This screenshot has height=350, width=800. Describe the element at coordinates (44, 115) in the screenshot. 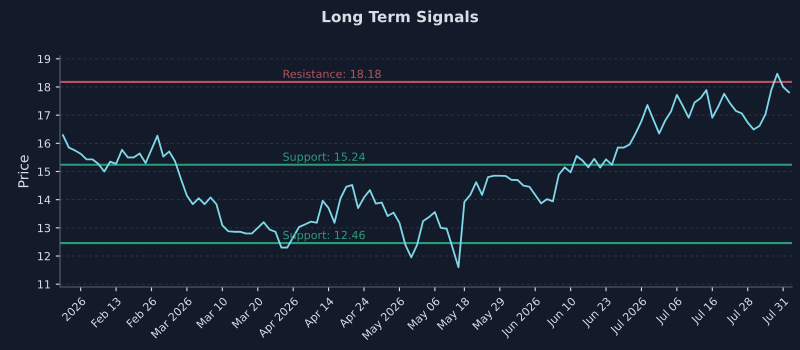

I see `y-tick-label: 17` at that location.